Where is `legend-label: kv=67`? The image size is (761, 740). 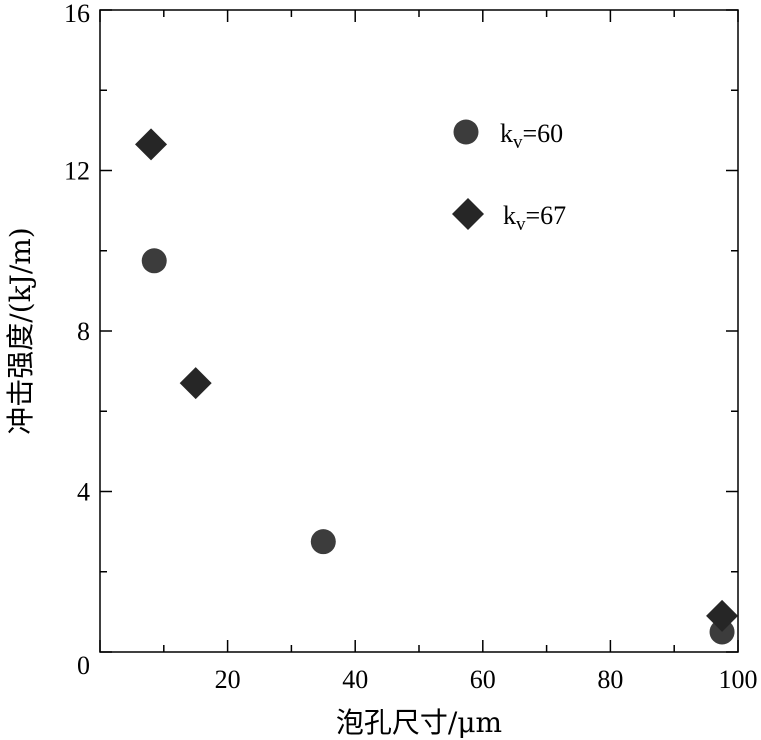 legend-label: kv=67 is located at coordinates (534, 218).